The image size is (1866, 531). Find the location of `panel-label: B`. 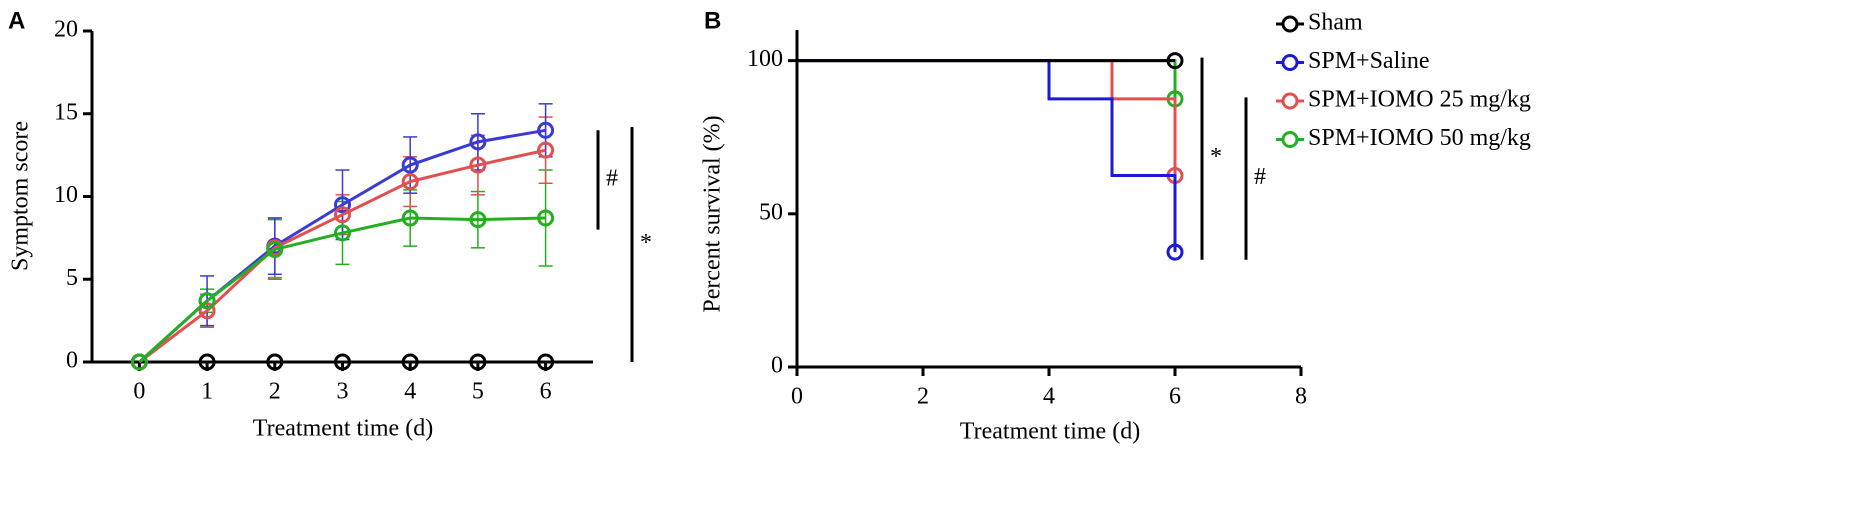

panel-label: B is located at coordinates (712, 20).